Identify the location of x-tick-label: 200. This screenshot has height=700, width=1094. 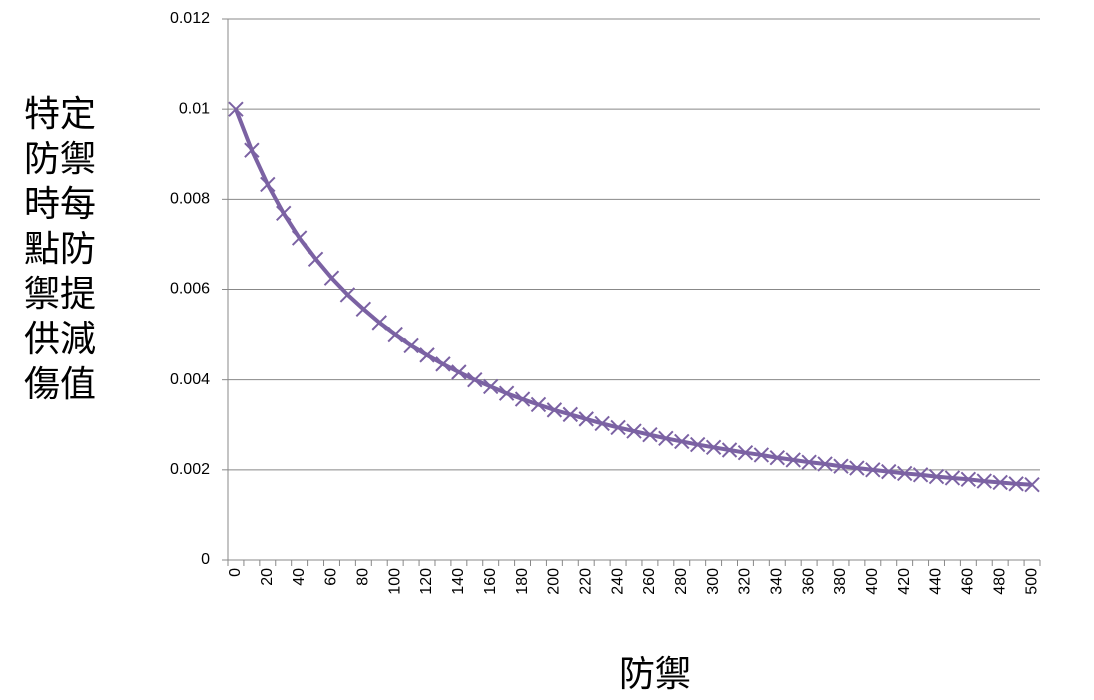
(554, 581).